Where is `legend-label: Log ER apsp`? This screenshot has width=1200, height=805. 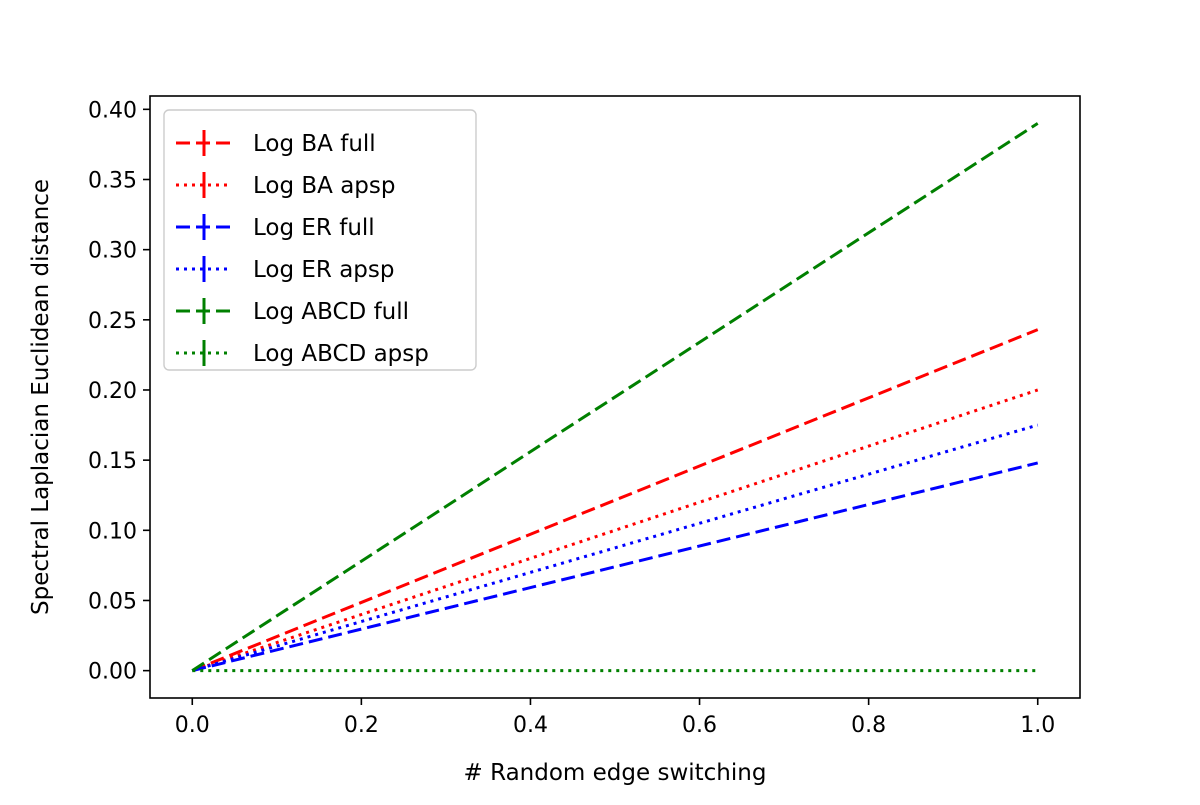 legend-label: Log ER apsp is located at coordinates (324, 270).